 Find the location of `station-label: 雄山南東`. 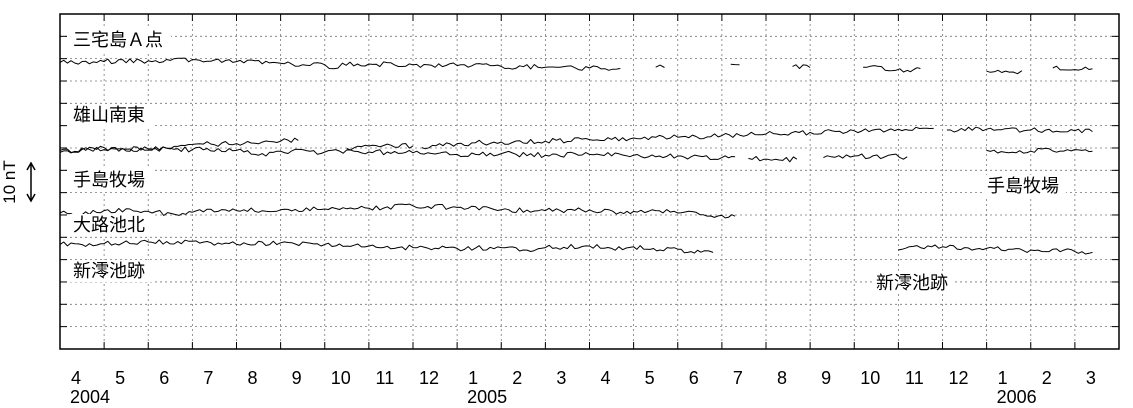

station-label: 雄山南東 is located at coordinates (109, 115).